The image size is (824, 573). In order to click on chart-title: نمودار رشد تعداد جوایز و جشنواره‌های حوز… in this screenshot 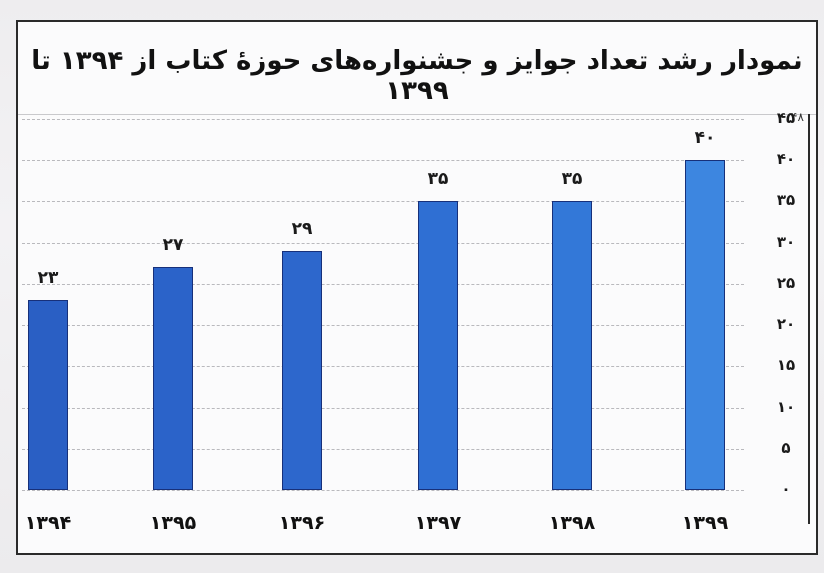, I will do `click(417, 76)`.